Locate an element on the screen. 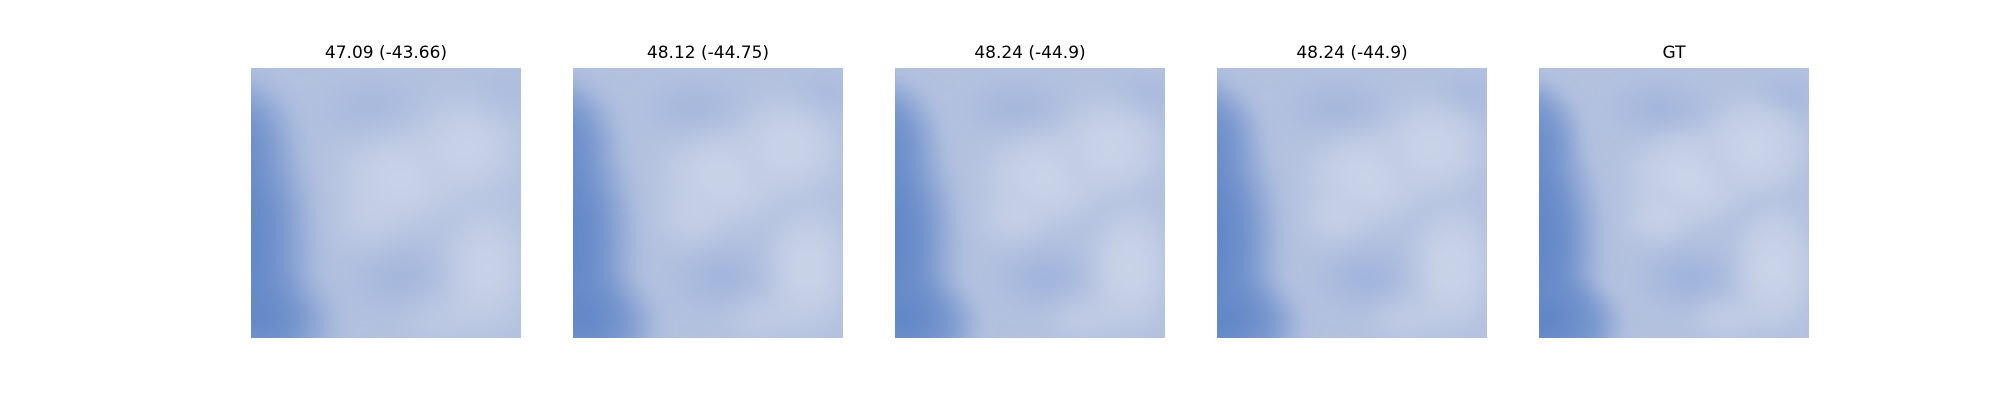  panel-3: 48.24 (-44.9) is located at coordinates (1030, 190).